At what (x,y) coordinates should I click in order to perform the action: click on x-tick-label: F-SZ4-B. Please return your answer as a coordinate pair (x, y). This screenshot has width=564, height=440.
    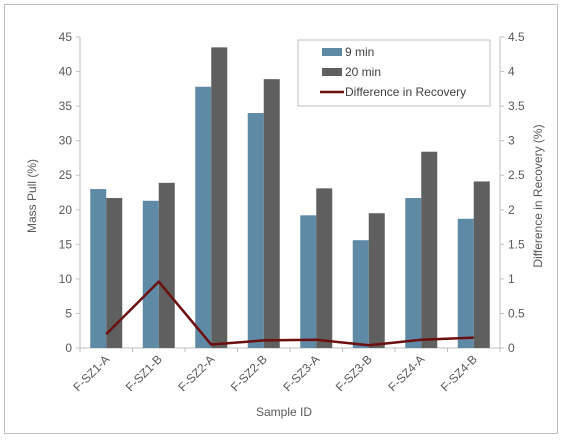
    Looking at the image, I should click on (459, 373).